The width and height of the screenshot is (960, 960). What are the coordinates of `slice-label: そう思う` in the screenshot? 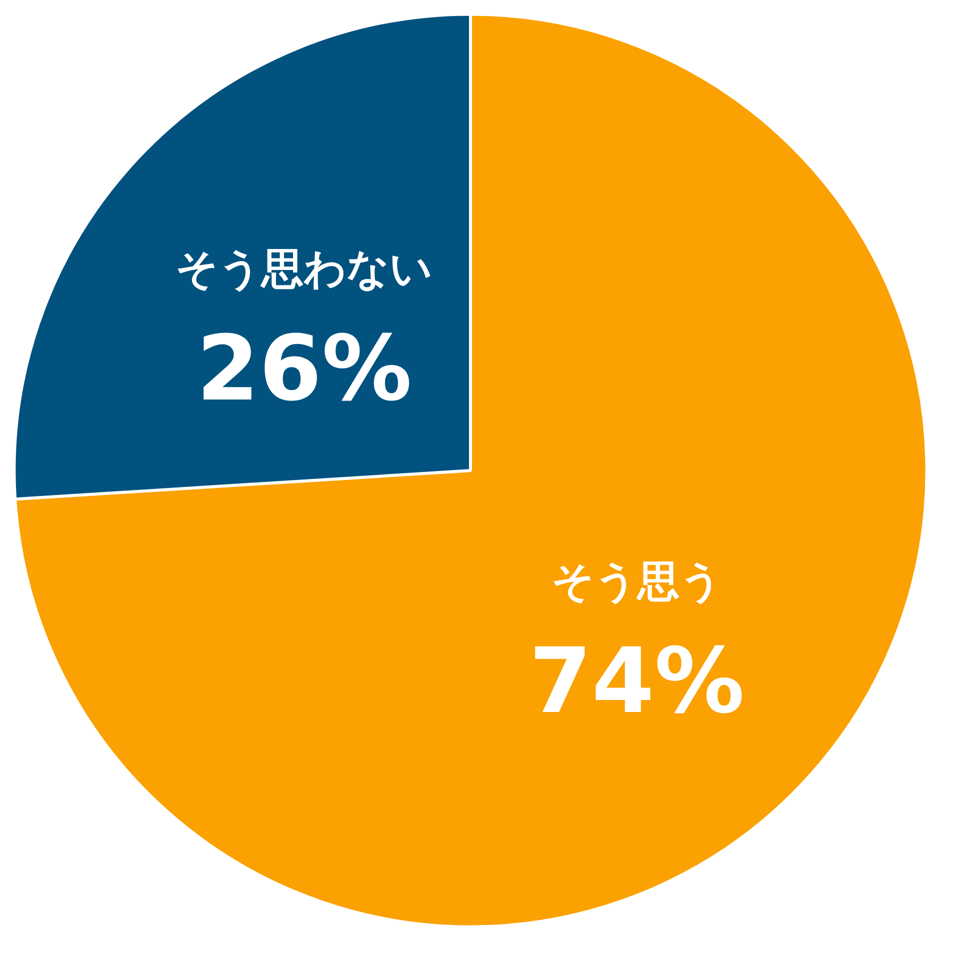 It's located at (636, 581).